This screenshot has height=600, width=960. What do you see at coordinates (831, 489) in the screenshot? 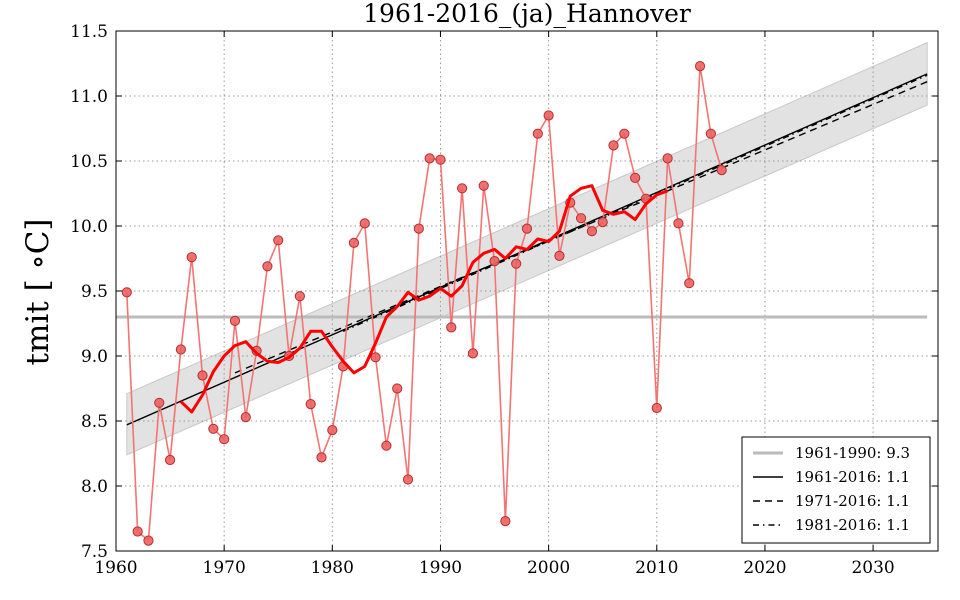
I see `legend-entries: 1961-1990: 9.3 1961-2016: 1.1 1971-2016` at bounding box center [831, 489].